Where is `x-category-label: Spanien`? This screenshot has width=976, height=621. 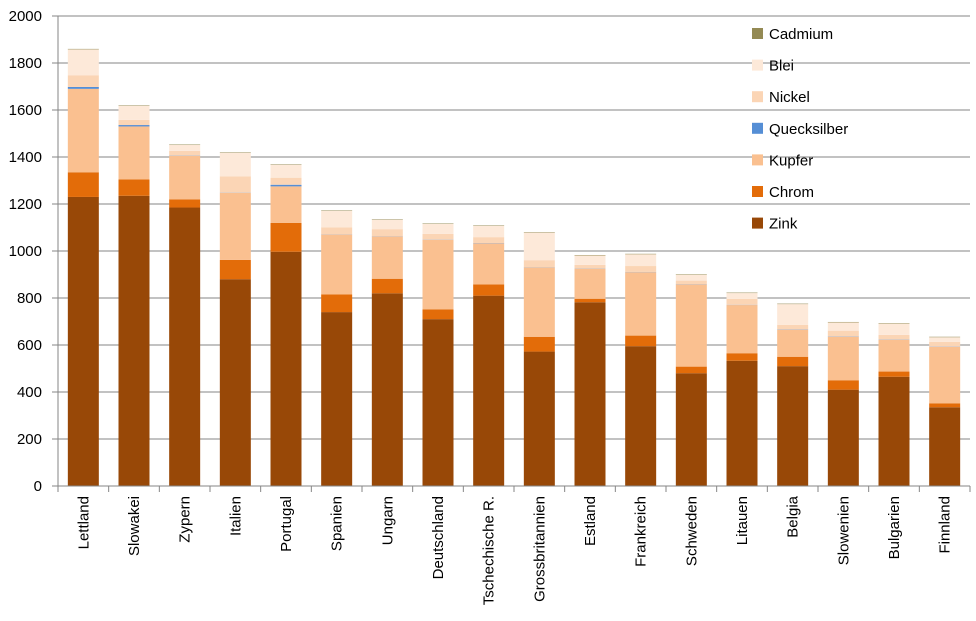 x-category-label: Spanien is located at coordinates (337, 523).